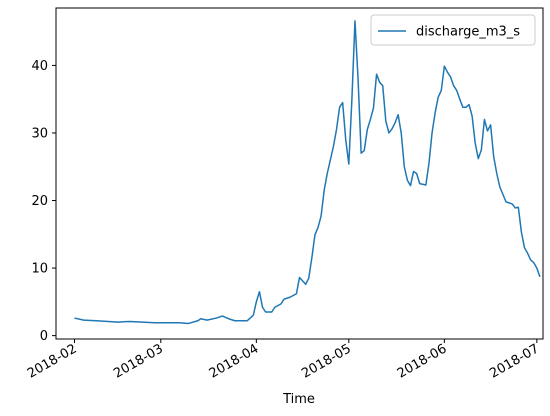 The width and height of the screenshot is (550, 416). I want to click on y-tick-label: 10, so click(39, 269).